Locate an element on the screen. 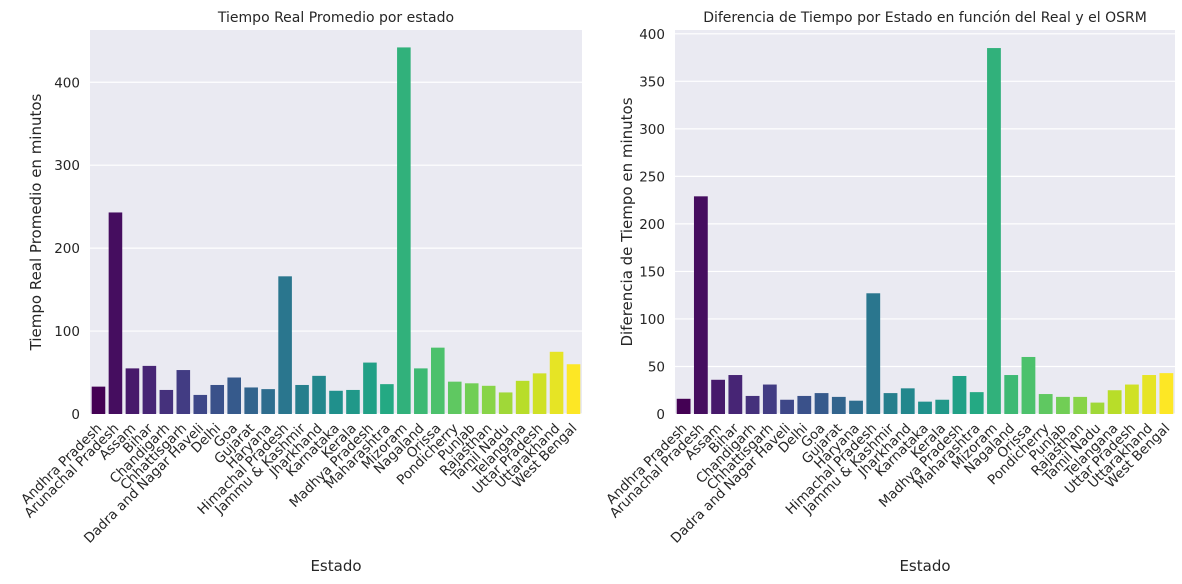  y-axis-label: Diferencia de Tiempo en minutos is located at coordinates (627, 221).